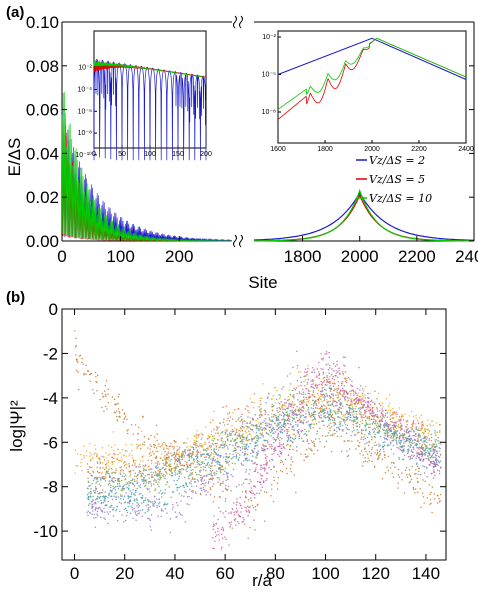 This screenshot has width=478, height=597. What do you see at coordinates (50, 353) in the screenshot?
I see `ytick-label: -2` at bounding box center [50, 353].